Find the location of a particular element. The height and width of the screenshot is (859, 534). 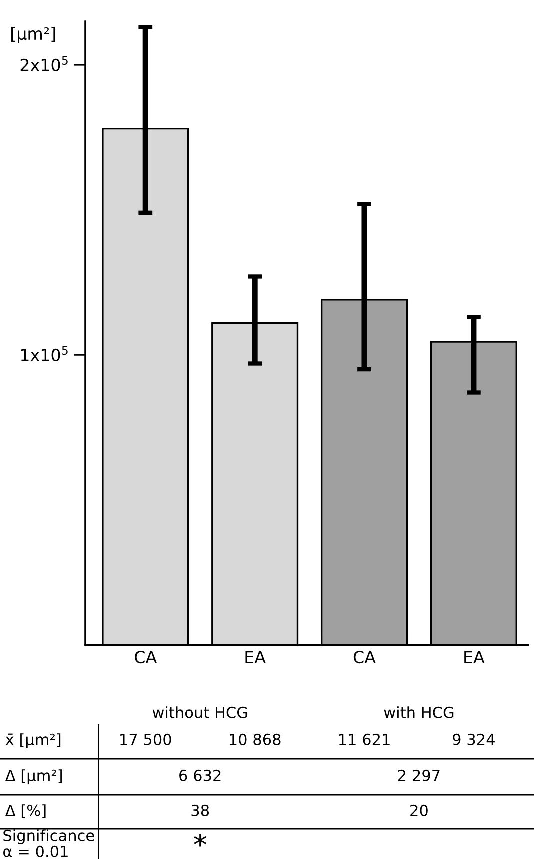

text: 10 868 is located at coordinates (255, 740).